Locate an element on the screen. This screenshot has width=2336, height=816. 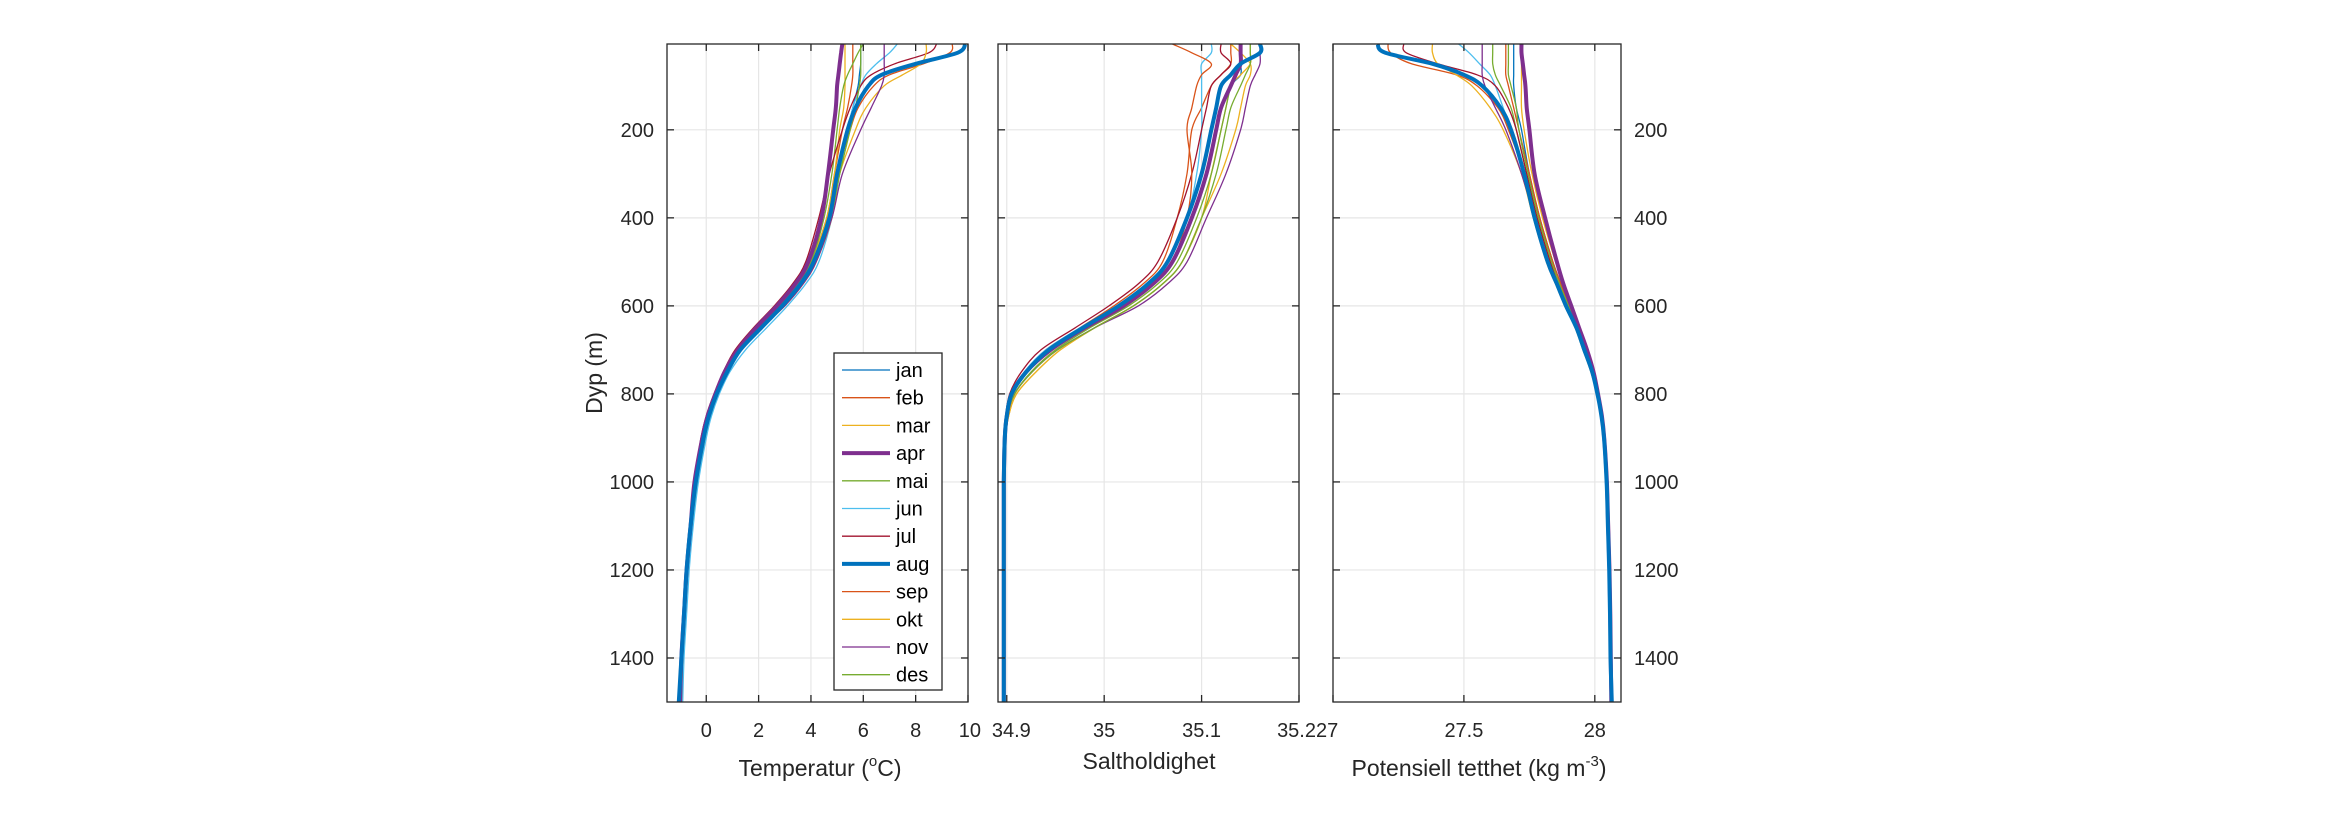
legend-label-apr: apr is located at coordinates (910, 454).